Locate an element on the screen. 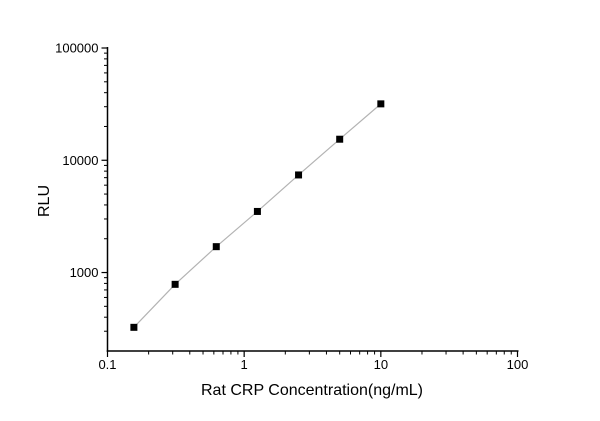 The width and height of the screenshot is (600, 421). x-tick-label: 100 is located at coordinates (518, 364).